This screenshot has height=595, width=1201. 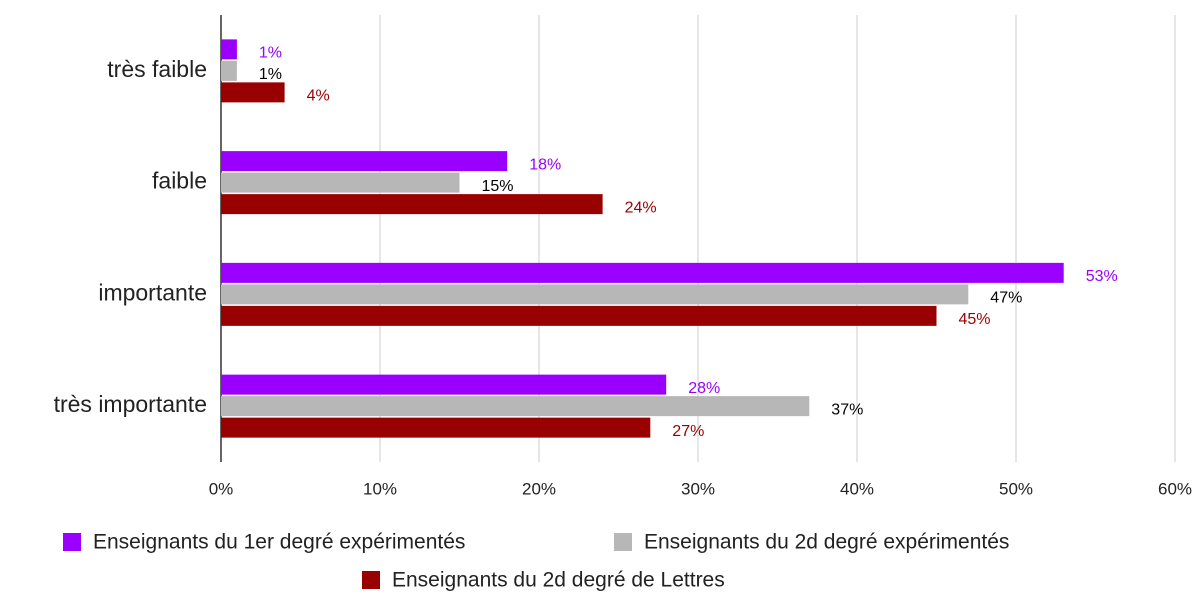 I want to click on x-tick-label: 50%, so click(x=1016, y=488).